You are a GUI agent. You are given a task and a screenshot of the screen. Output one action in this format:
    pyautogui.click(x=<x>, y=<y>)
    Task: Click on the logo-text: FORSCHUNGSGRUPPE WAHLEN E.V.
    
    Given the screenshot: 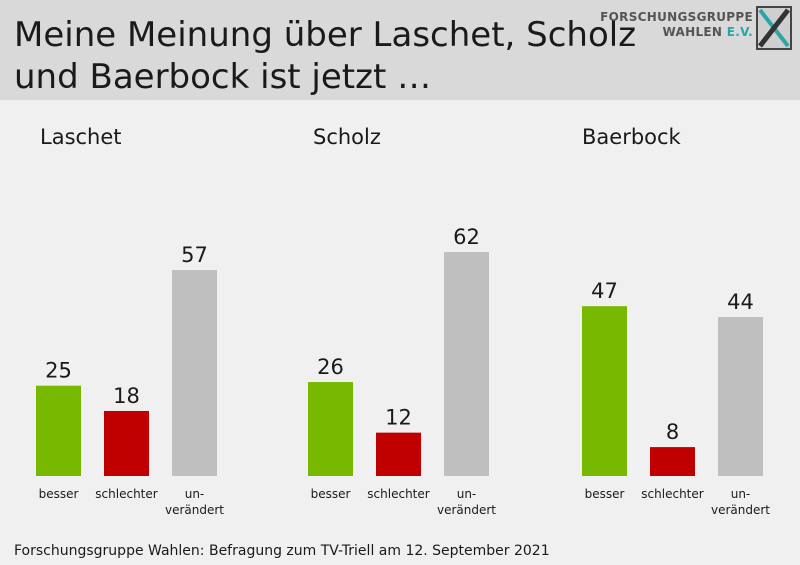 What is the action you would take?
    pyautogui.click(x=676, y=25)
    